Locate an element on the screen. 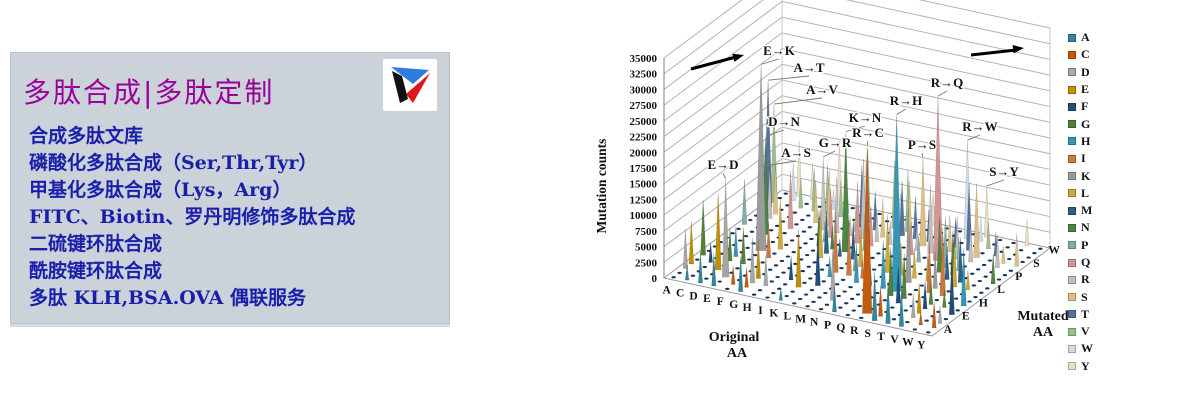 This screenshot has height=400, width=1200. grid-line is located at coordinates (857, 37).